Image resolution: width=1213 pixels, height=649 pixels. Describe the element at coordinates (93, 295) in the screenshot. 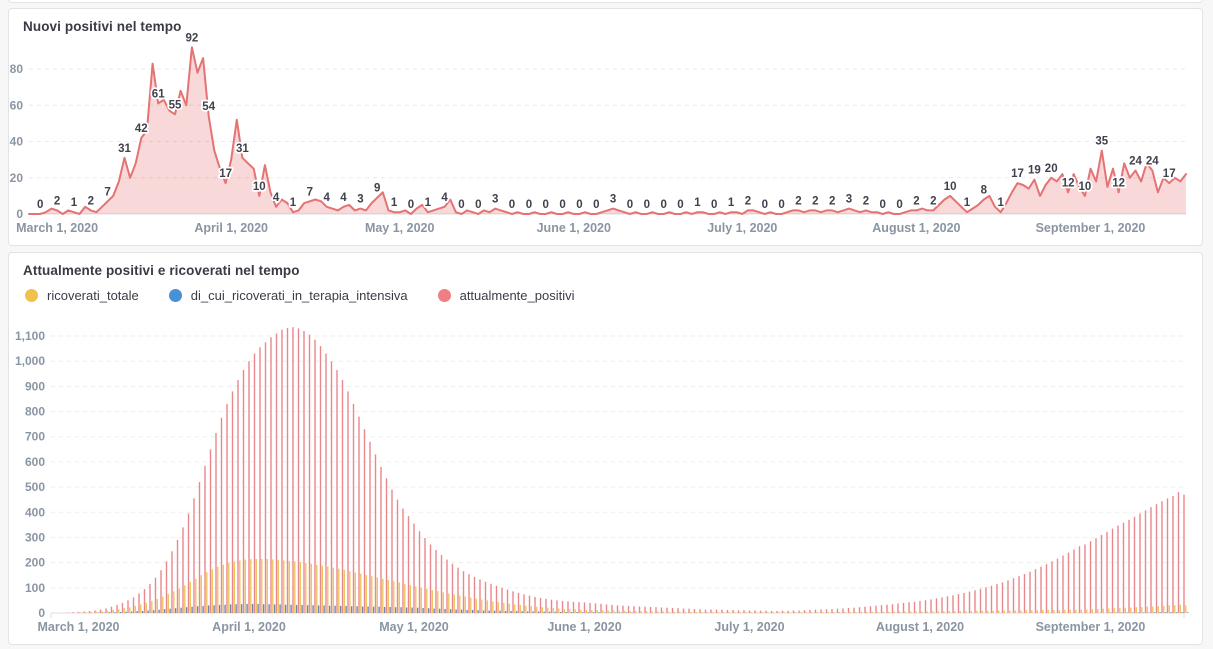

I see `legend-label: ricoverati_totale` at that location.